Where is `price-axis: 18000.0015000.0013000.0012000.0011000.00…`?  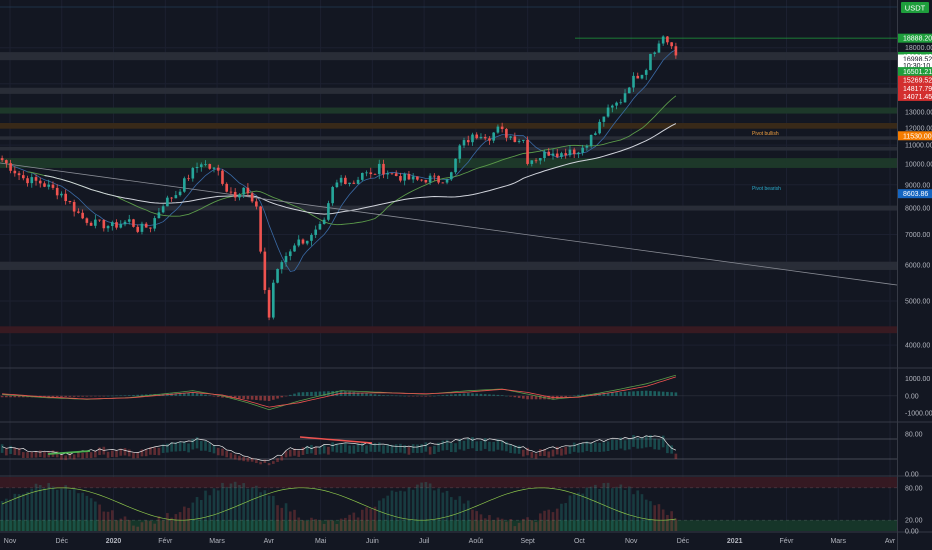 price-axis: 18000.0015000.0013000.0012000.0011000.00… is located at coordinates (918, 290).